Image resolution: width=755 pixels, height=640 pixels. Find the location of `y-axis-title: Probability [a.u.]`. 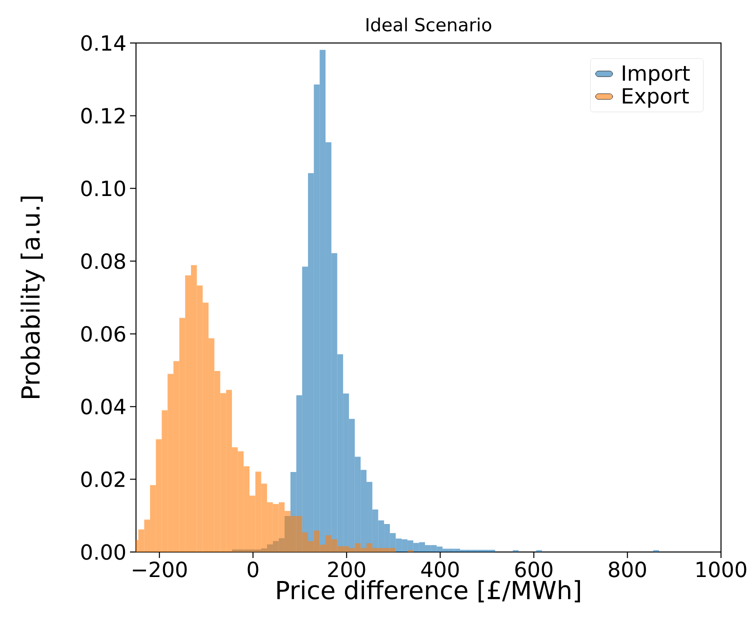

y-axis-title: Probability [a.u.] is located at coordinates (32, 297).